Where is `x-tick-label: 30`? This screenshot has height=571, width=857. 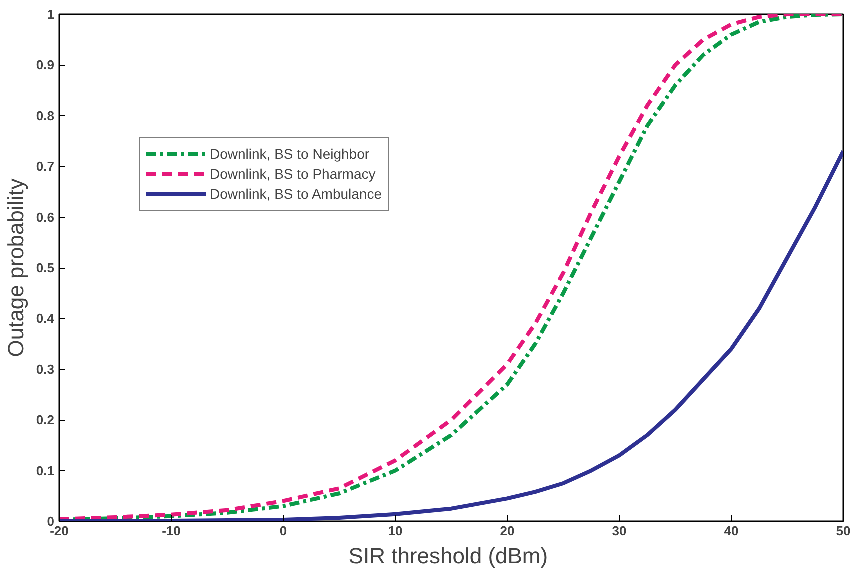 x-tick-label: 30 is located at coordinates (619, 531).